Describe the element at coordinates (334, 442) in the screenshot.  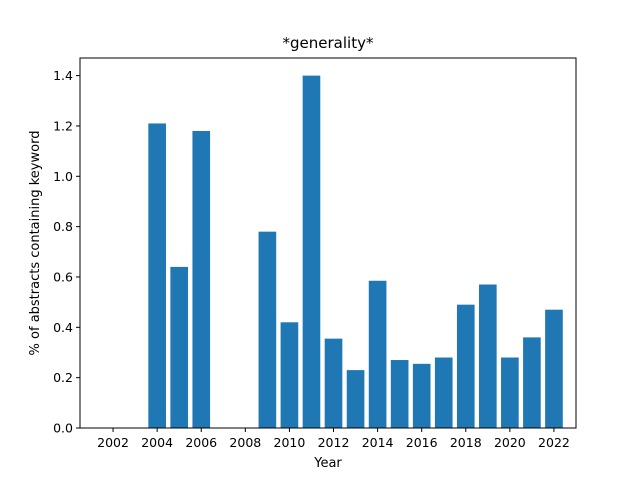
I see `x-tick-label: 2012` at that location.